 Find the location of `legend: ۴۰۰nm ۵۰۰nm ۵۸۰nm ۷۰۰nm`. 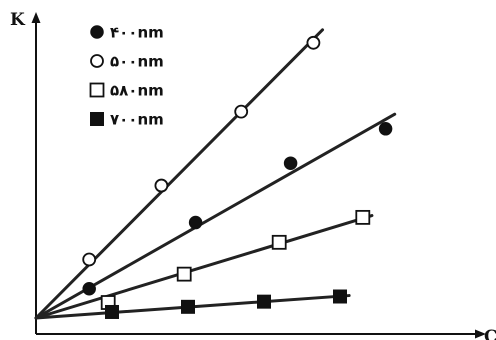

legend: ۴۰۰nm ۵۰۰nm ۵۸۰nm ۷۰۰nm is located at coordinates (126, 76).